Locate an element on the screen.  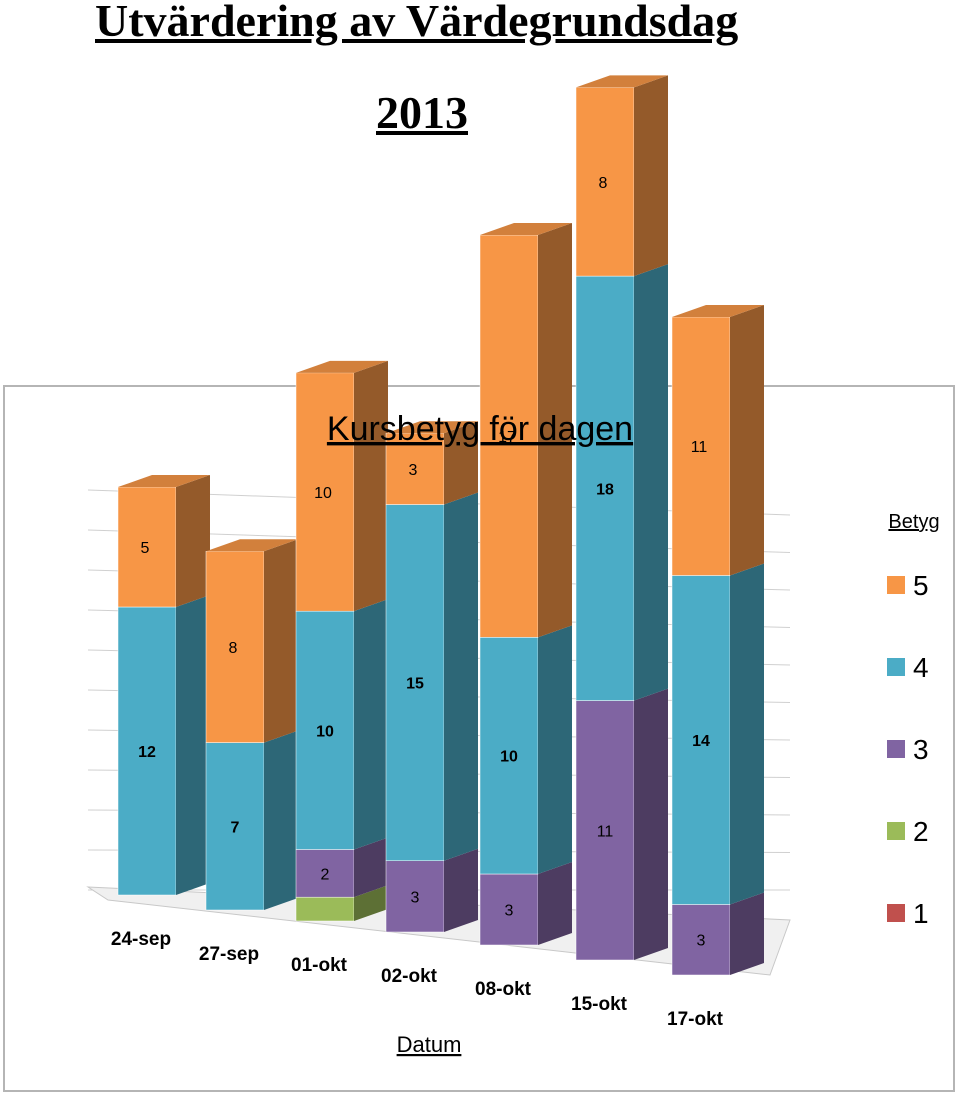
legend-item-2: 2 is located at coordinates (908, 831).